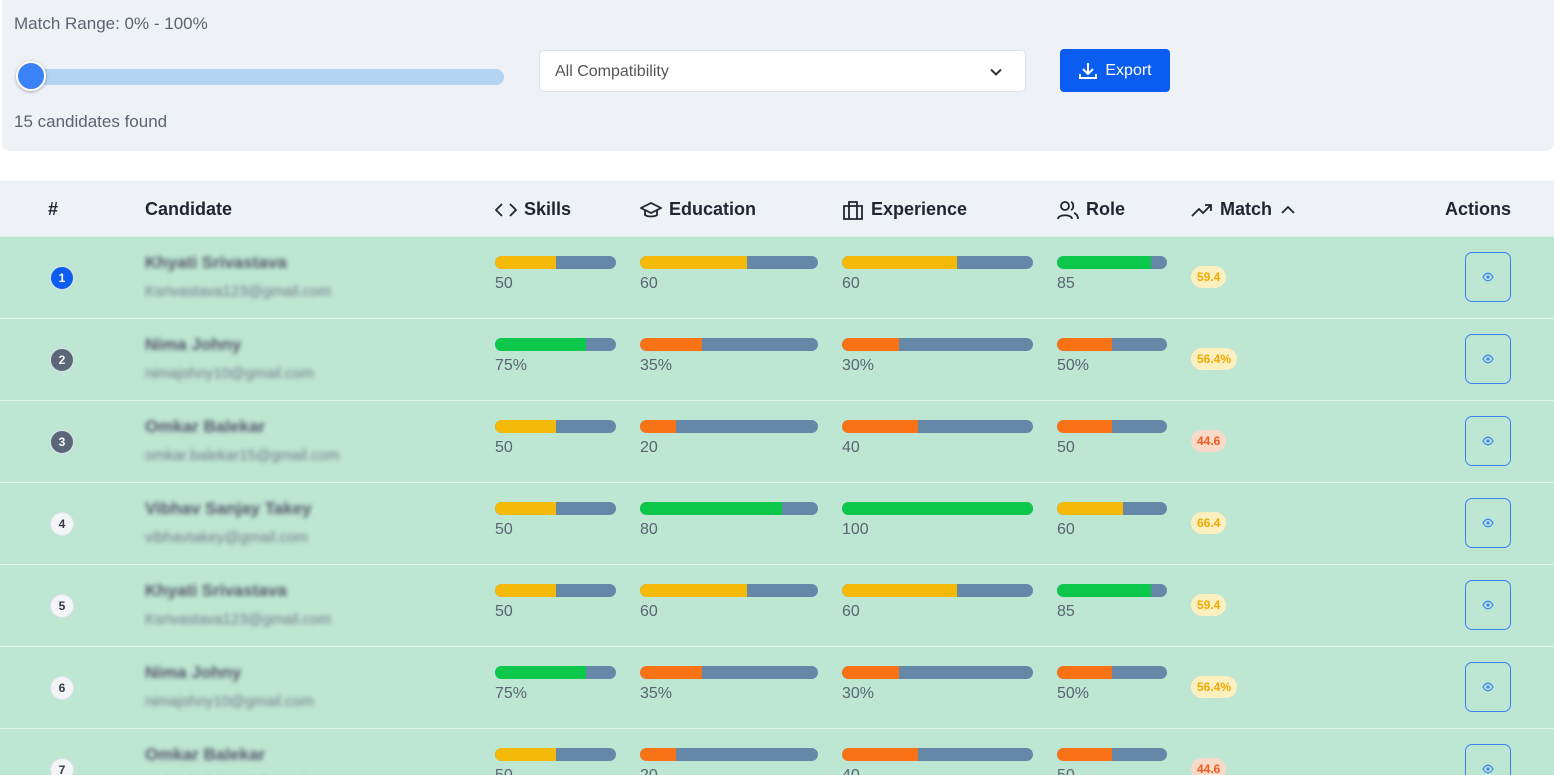 The image size is (1554, 775). I want to click on header-match: Match, so click(1244, 209).